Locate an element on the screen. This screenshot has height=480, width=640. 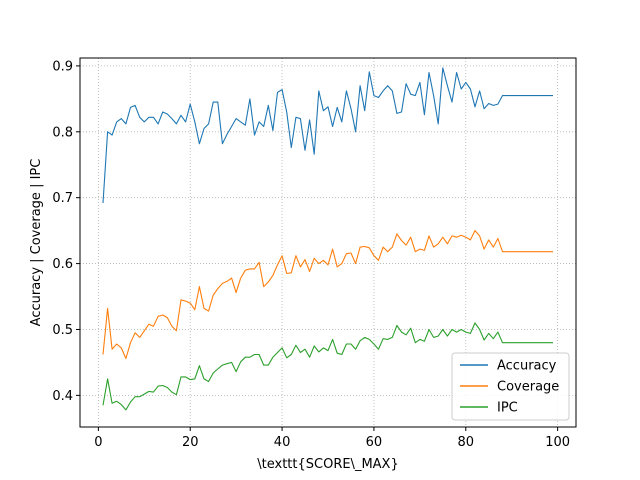
y-tick-label: 0.5 is located at coordinates (62, 330).